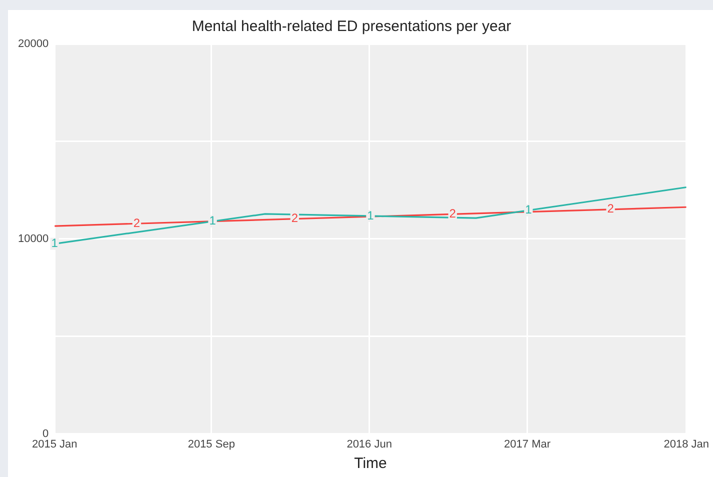 This screenshot has width=713, height=477. What do you see at coordinates (33, 44) in the screenshot?
I see `y-tick-label: 20000` at bounding box center [33, 44].